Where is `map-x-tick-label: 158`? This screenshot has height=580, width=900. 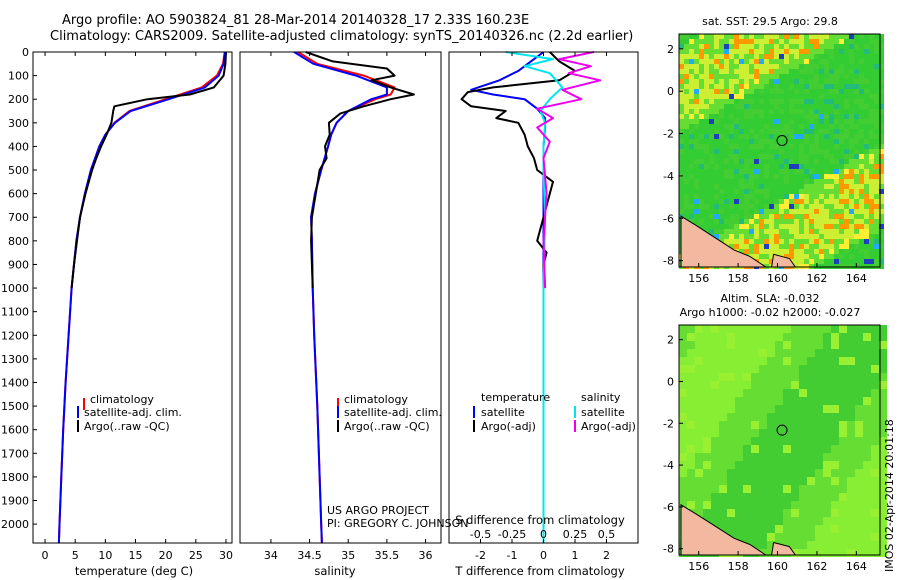
map-x-tick-label: 158 is located at coordinates (738, 278).